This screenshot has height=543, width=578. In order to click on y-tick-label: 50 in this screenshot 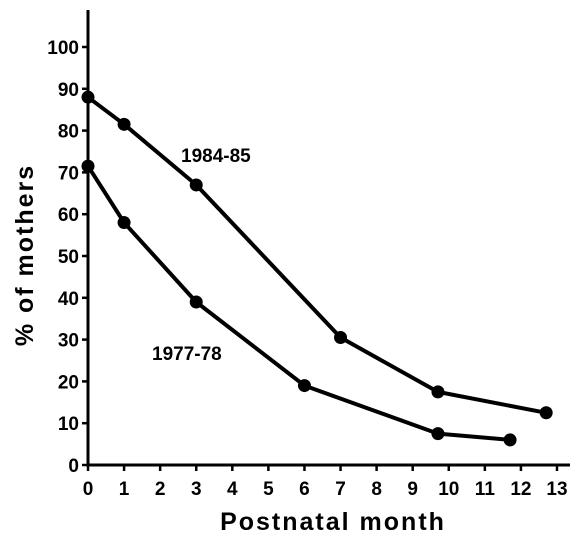, I will do `click(68, 257)`.